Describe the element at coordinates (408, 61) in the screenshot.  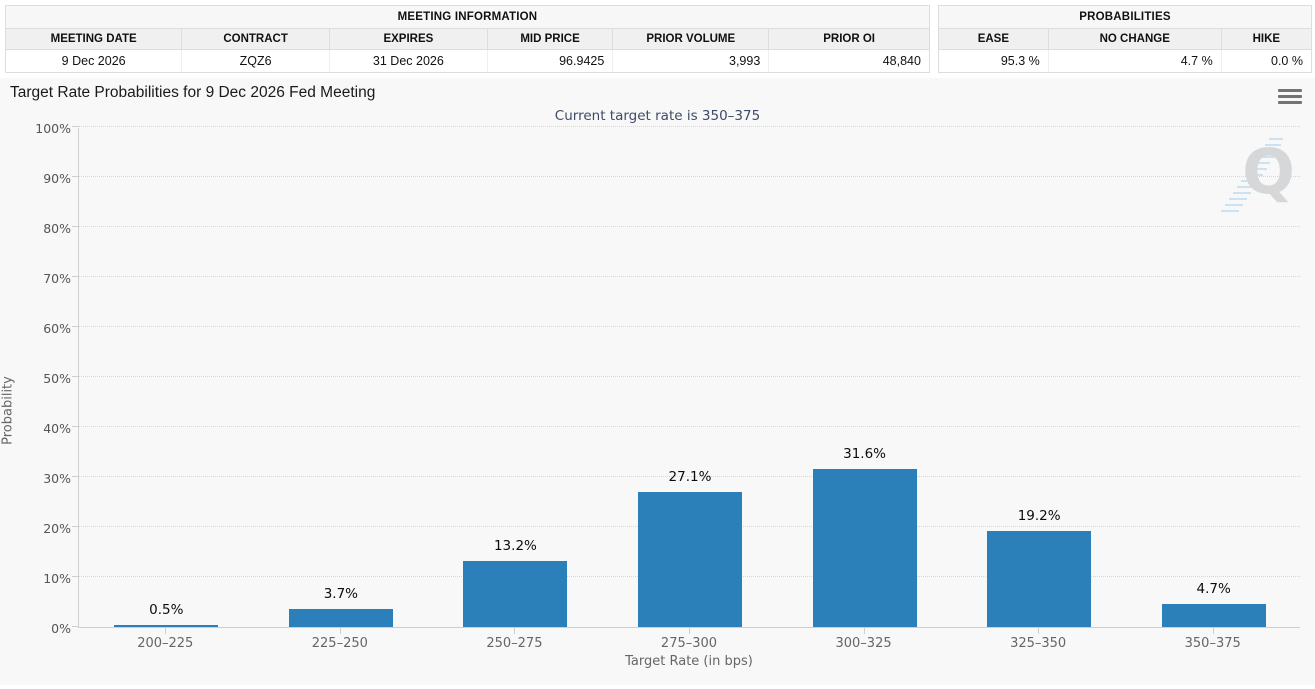
I see `expires-value: 31 Dec 2026` at that location.